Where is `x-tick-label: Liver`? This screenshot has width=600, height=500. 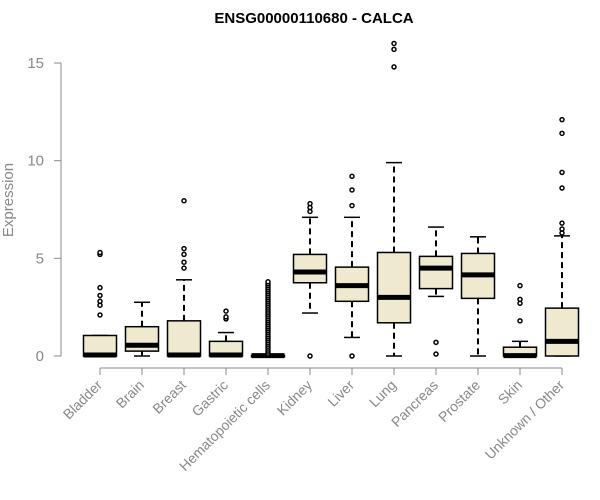
x-tick-label: Liver is located at coordinates (340, 393).